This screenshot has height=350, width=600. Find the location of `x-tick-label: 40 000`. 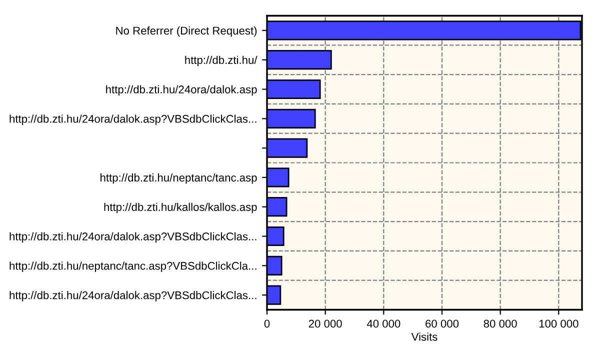

x-tick-label: 40 000 is located at coordinates (383, 324).